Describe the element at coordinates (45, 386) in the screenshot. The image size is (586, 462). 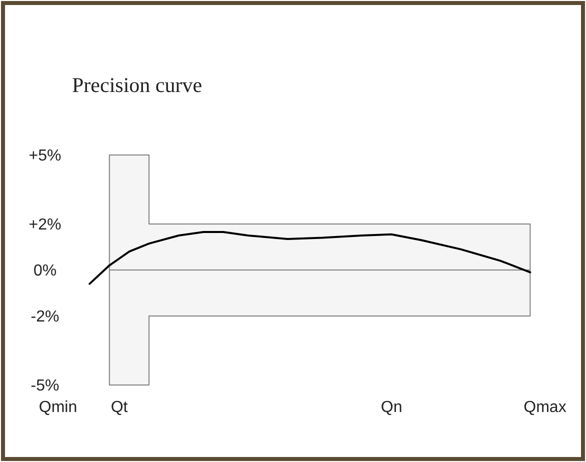
I see `y-tick-label: -5%` at that location.